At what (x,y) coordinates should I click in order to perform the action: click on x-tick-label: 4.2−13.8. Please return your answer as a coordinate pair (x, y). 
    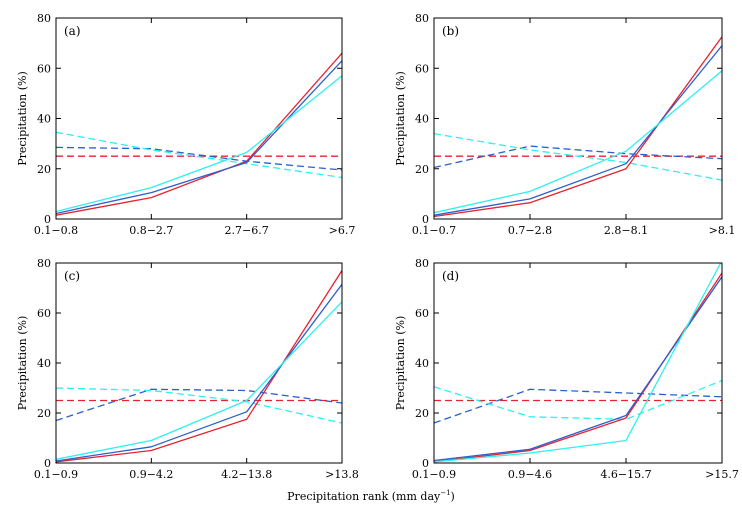
    Looking at the image, I should click on (246, 474).